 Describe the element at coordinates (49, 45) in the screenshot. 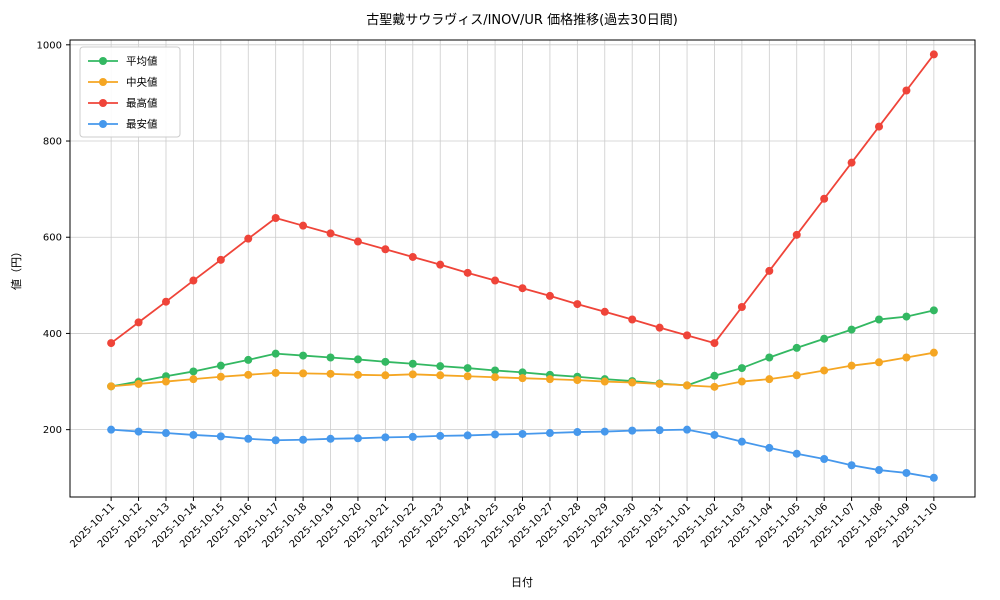

I see `y-tick-label: 1000` at that location.